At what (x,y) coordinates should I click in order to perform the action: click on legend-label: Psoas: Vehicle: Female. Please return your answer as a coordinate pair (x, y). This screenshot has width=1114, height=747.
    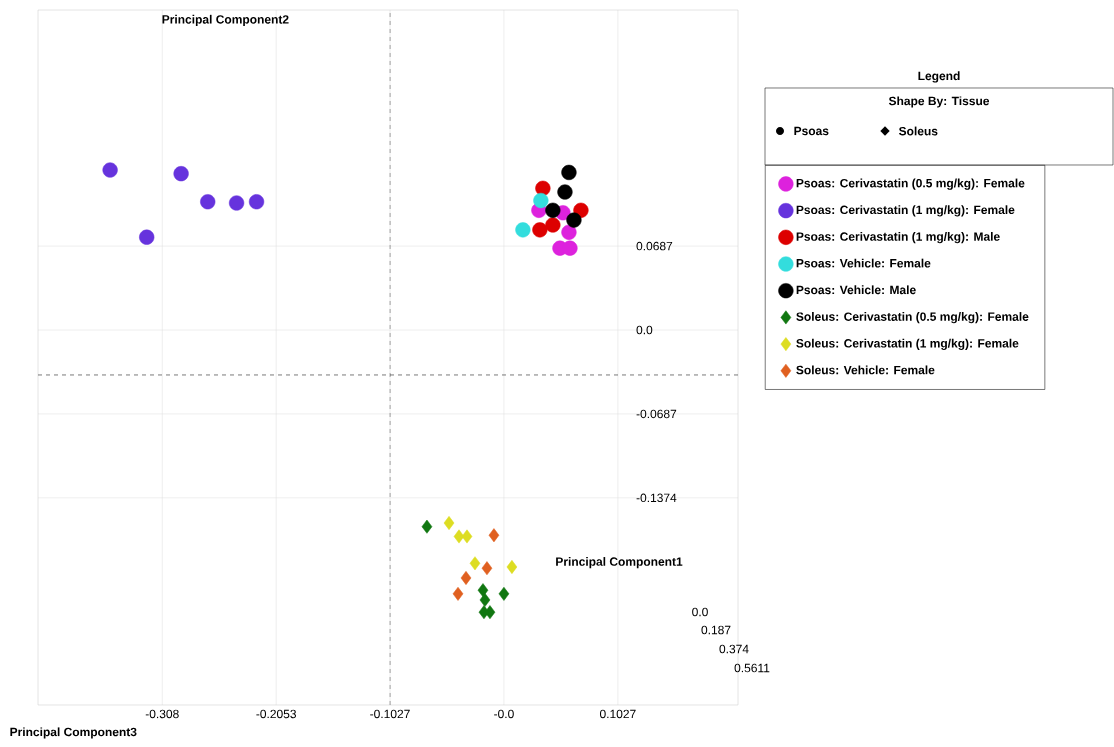
    Looking at the image, I should click on (863, 263).